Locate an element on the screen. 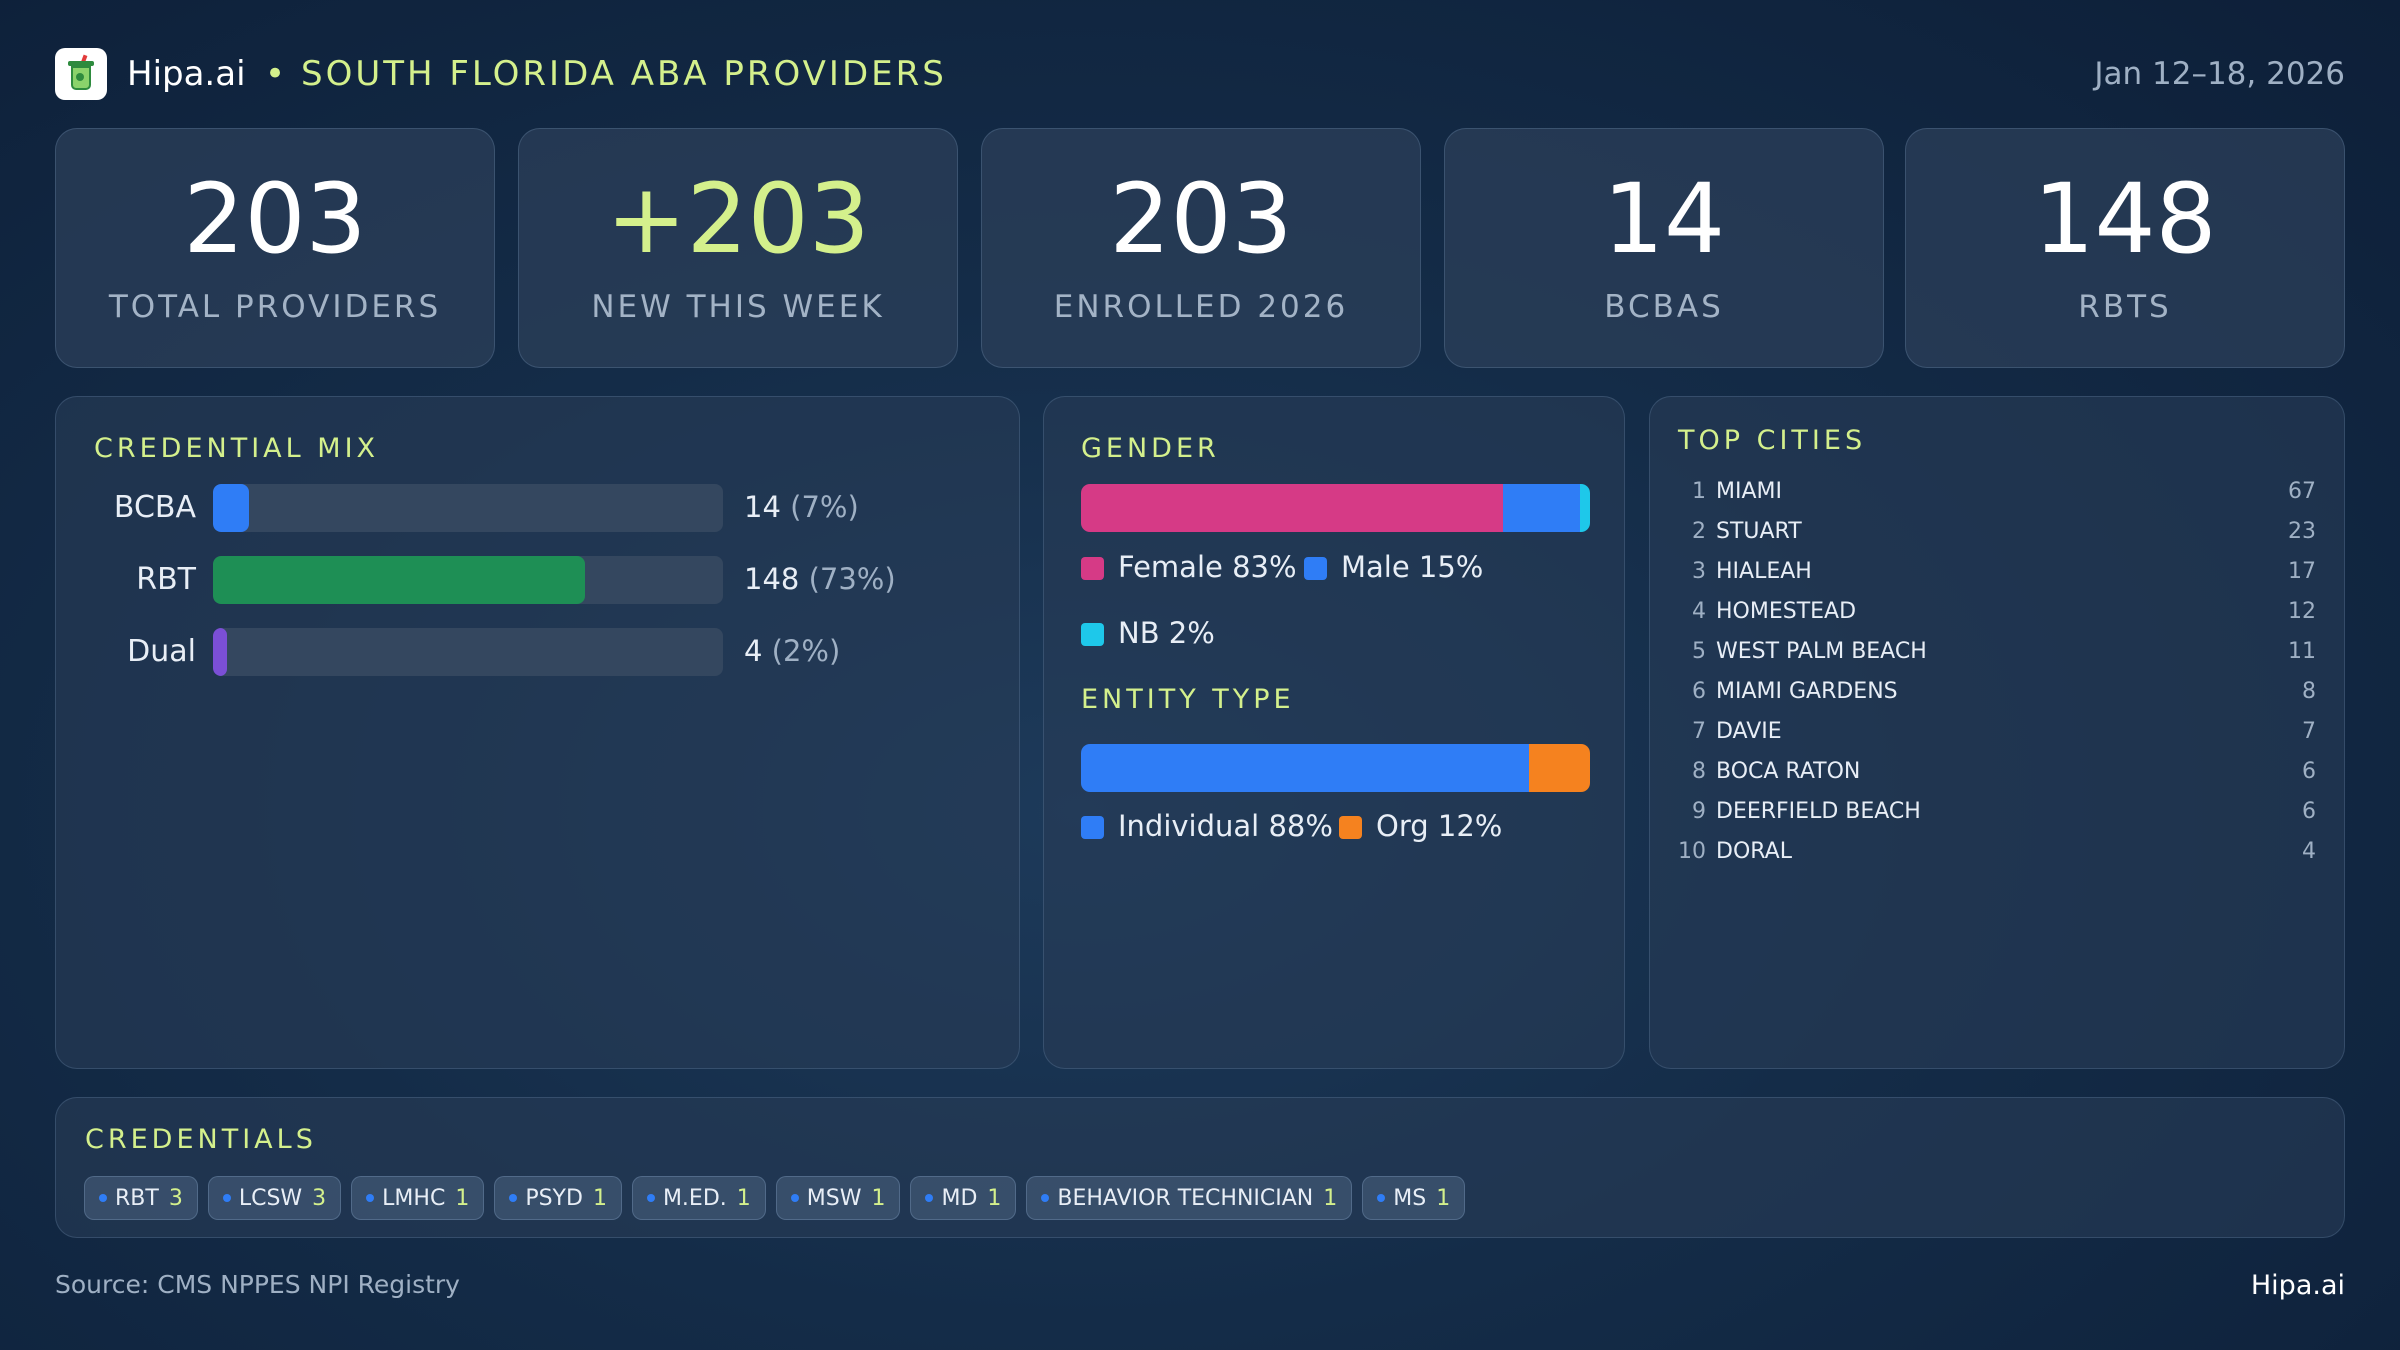 The height and width of the screenshot is (1350, 2400). list-item: 1 MIAMI 67 is located at coordinates (2004, 491).